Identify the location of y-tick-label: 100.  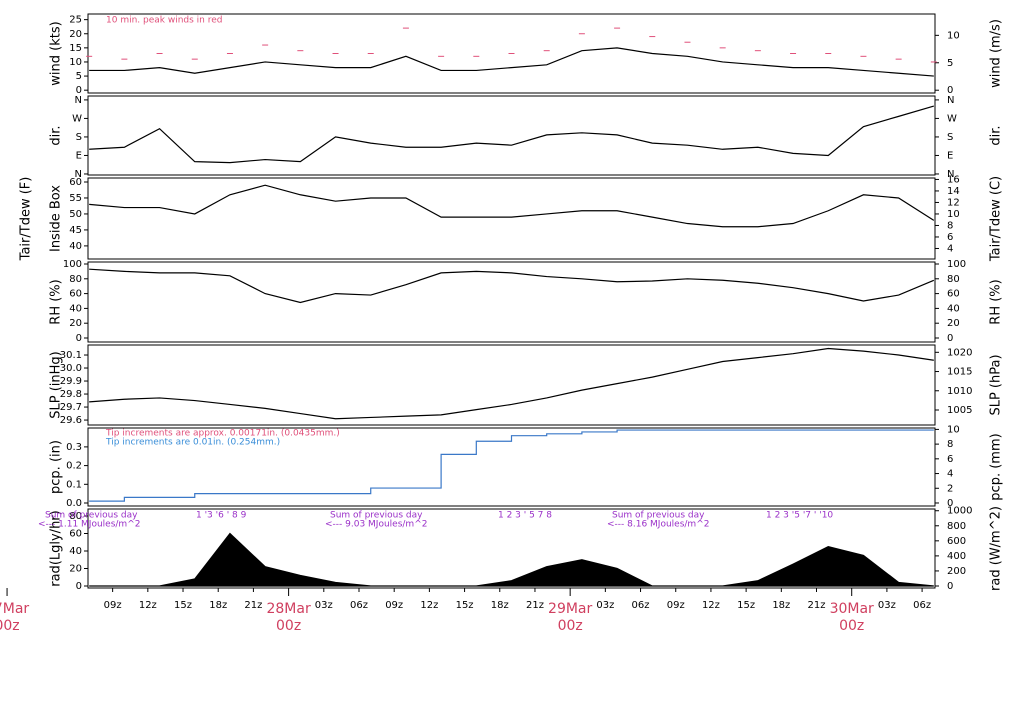
(72, 264).